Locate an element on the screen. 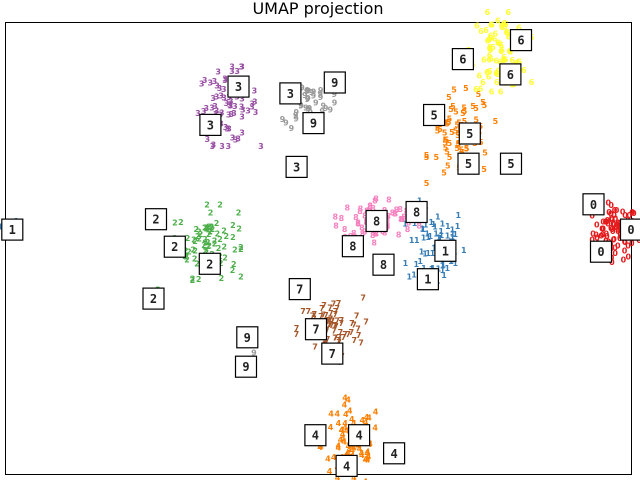  thumbnail-digit: 4 is located at coordinates (315, 436).